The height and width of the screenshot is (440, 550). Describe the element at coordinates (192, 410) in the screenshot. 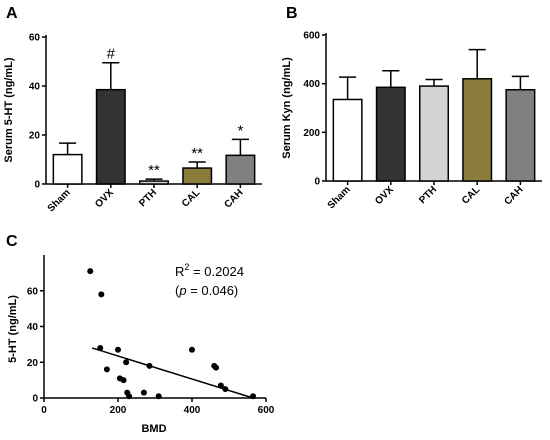

I see `panel-c-x-tick-label: 400` at that location.